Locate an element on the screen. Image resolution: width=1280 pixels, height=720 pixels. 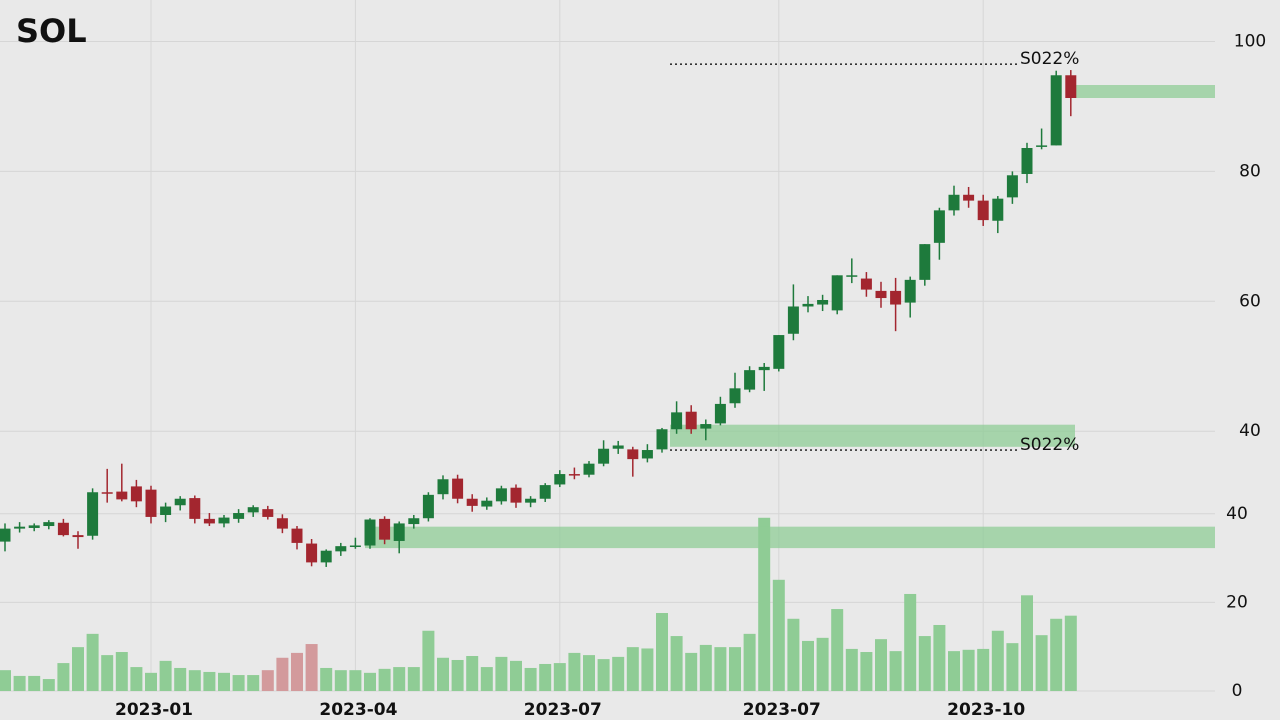
x-tick-label: 2023-07 is located at coordinates (782, 710).